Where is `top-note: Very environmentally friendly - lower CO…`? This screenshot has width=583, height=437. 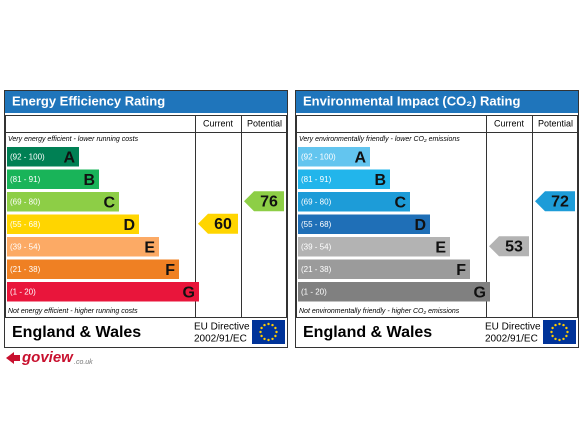 top-note: Very environmentally friendly - lower CO… is located at coordinates (379, 139).